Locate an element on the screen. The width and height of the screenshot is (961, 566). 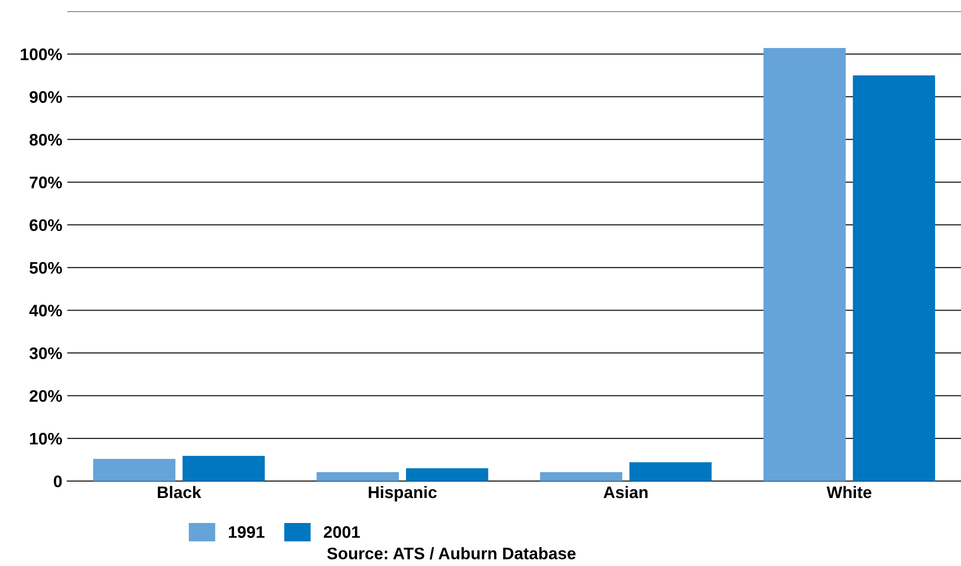
x-tick-label: Hispanic is located at coordinates (402, 494).